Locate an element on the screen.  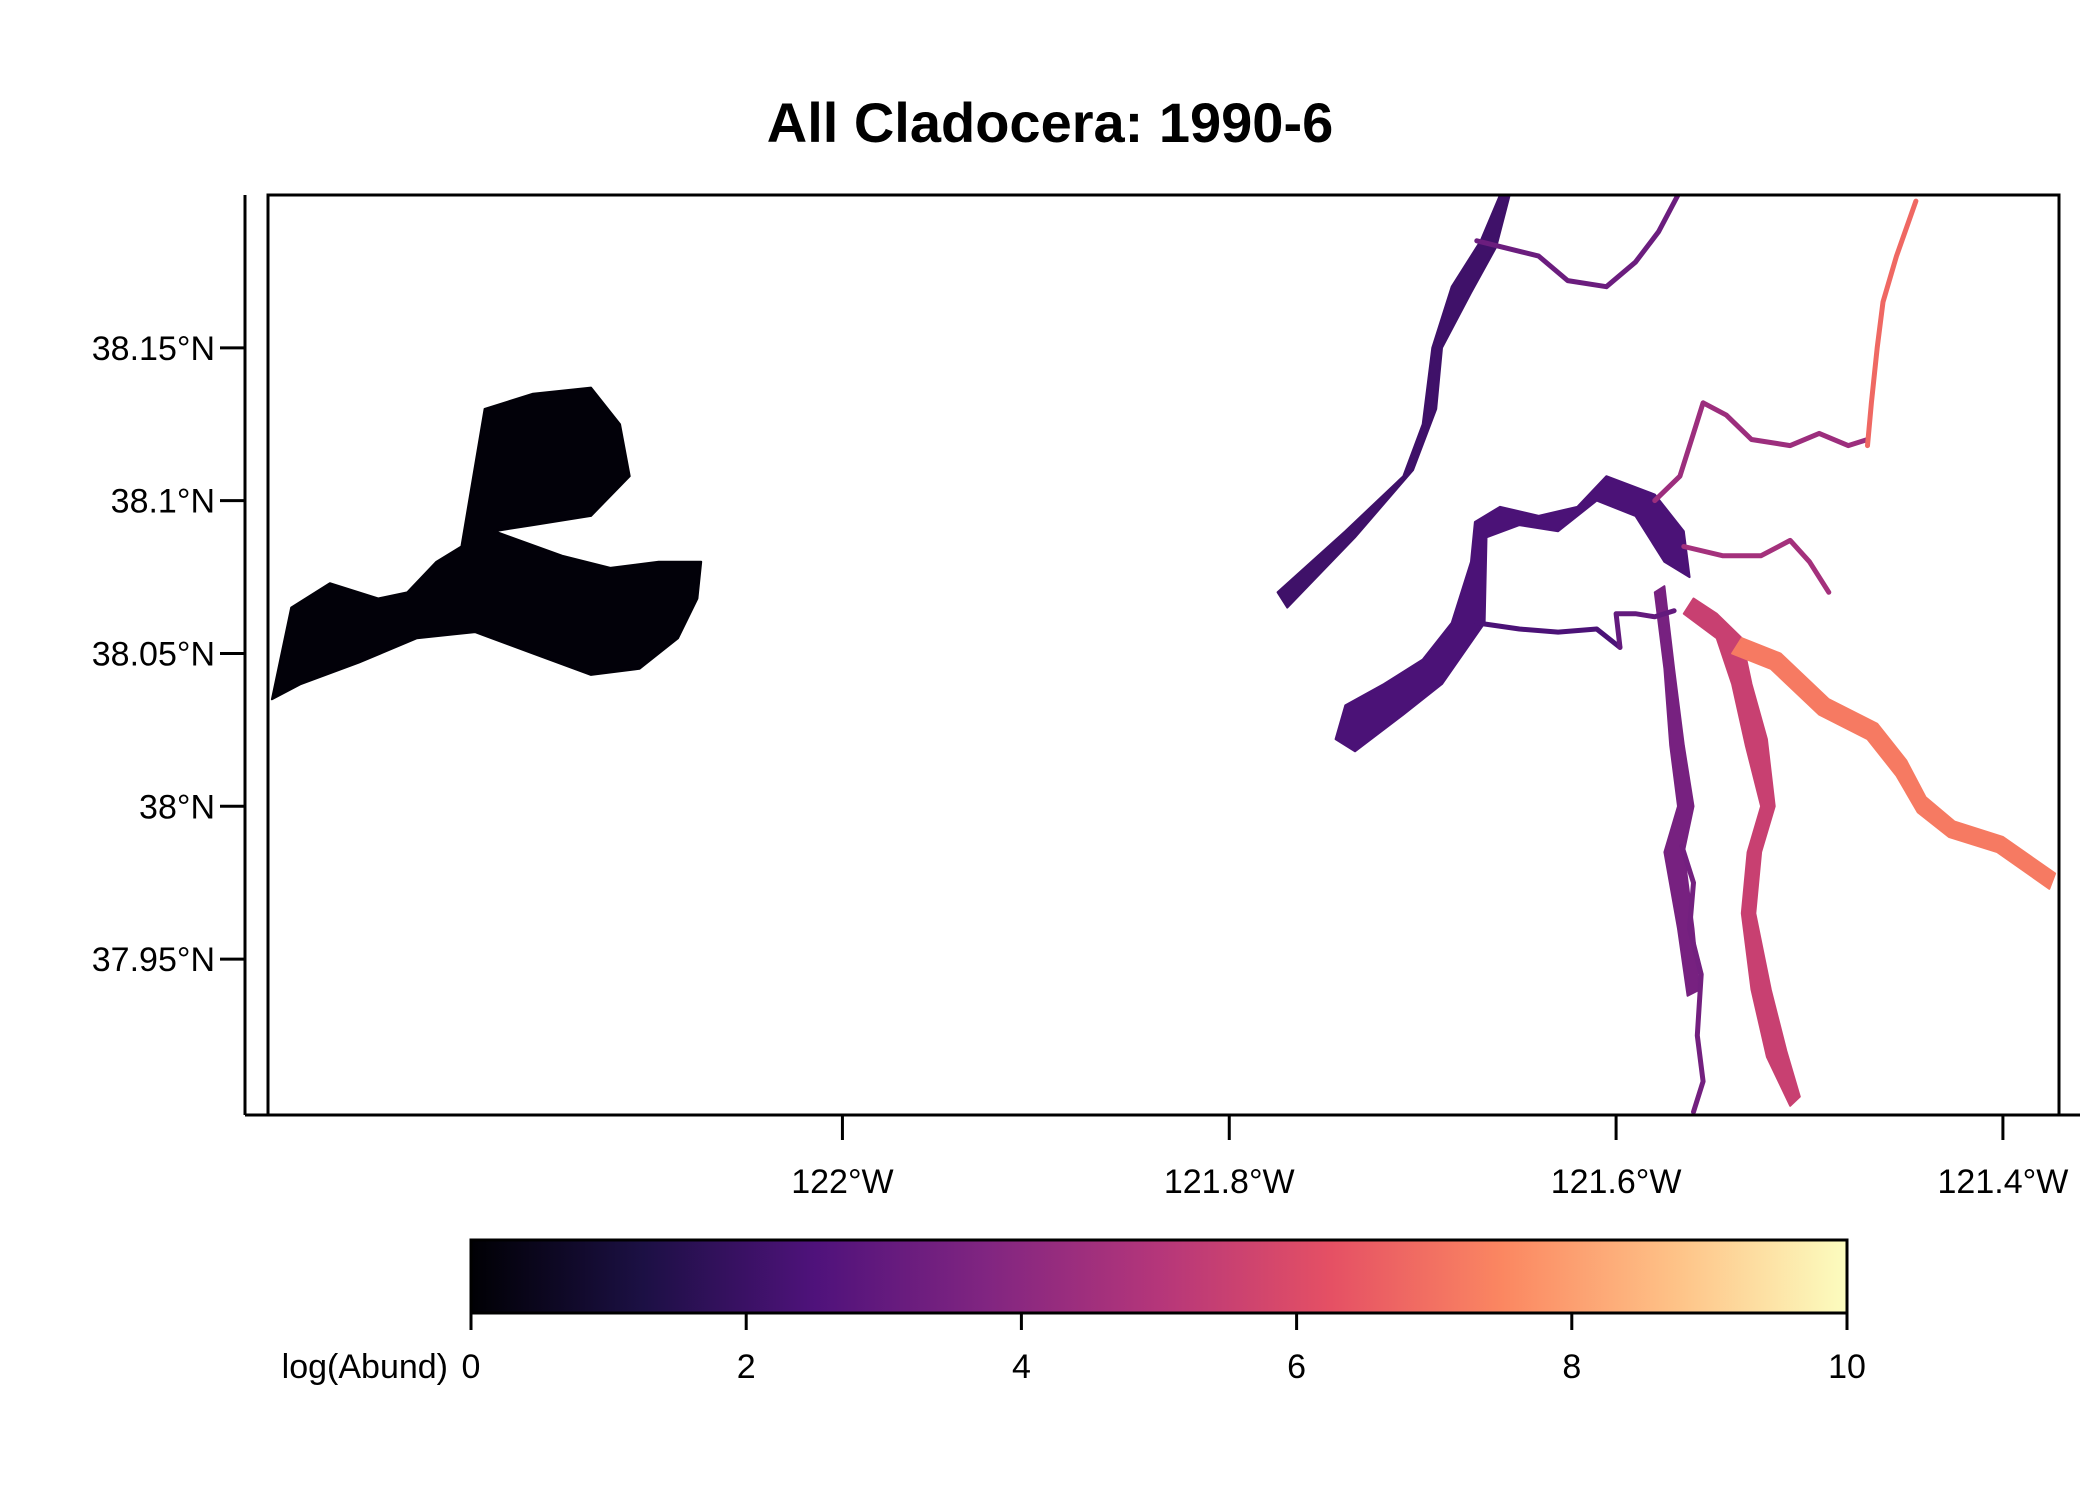
colorbar-tick-label-3: 6 is located at coordinates (1296, 1367).